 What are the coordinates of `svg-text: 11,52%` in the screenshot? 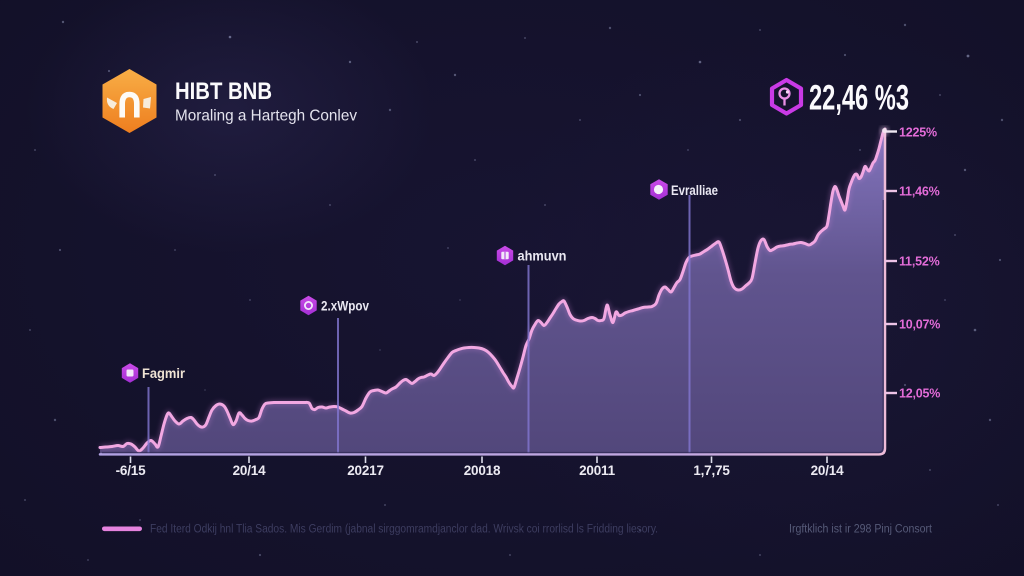 It's located at (919, 262).